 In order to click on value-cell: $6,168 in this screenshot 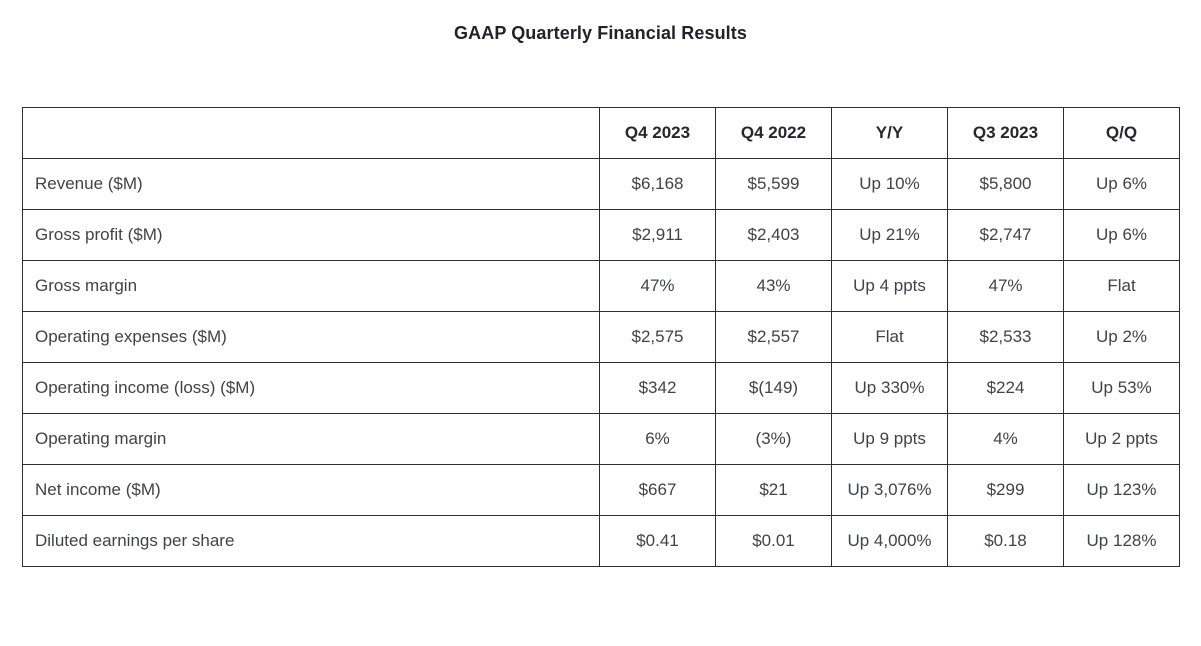, I will do `click(657, 184)`.